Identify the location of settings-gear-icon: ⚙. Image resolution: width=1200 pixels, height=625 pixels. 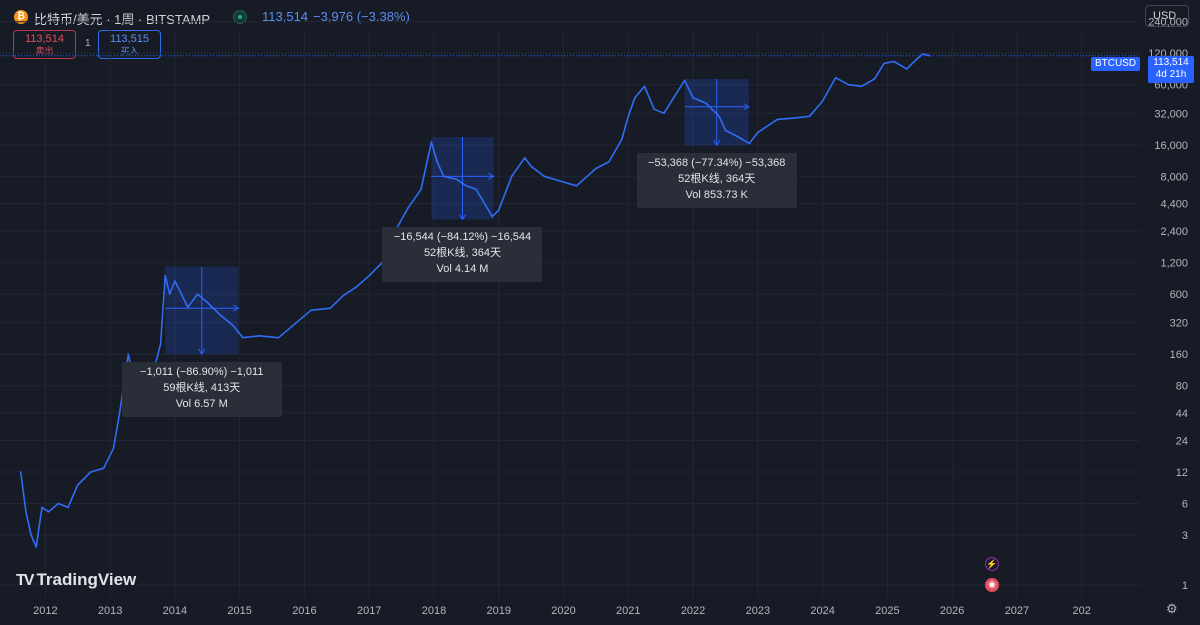
(1172, 608).